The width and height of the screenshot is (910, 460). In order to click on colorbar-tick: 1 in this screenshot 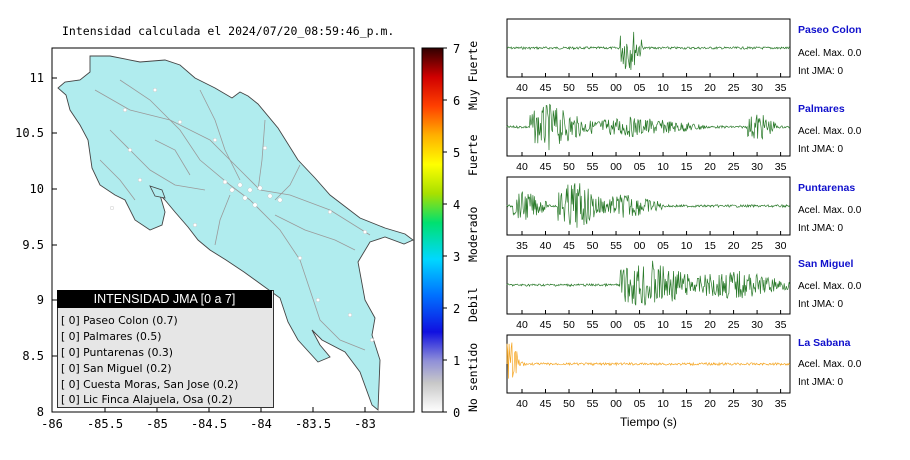, I will do `click(457, 361)`.